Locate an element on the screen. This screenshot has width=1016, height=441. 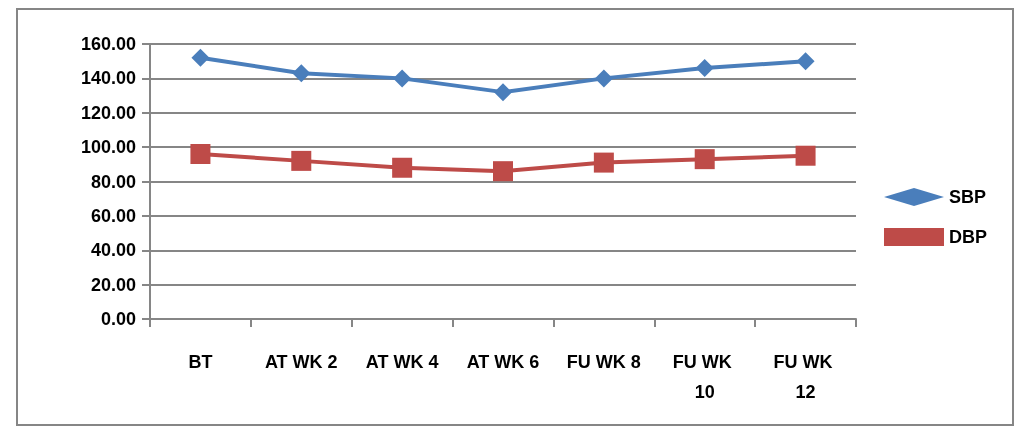
y-tick-label: 60.00 is located at coordinates (113, 215).